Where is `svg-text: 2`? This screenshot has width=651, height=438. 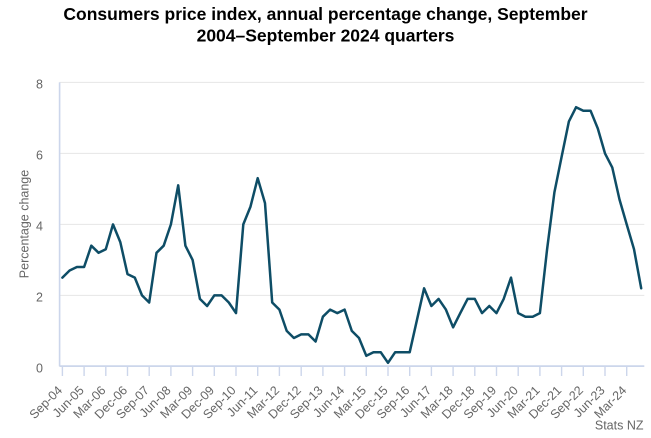 svg-text: 2 is located at coordinates (39, 298).